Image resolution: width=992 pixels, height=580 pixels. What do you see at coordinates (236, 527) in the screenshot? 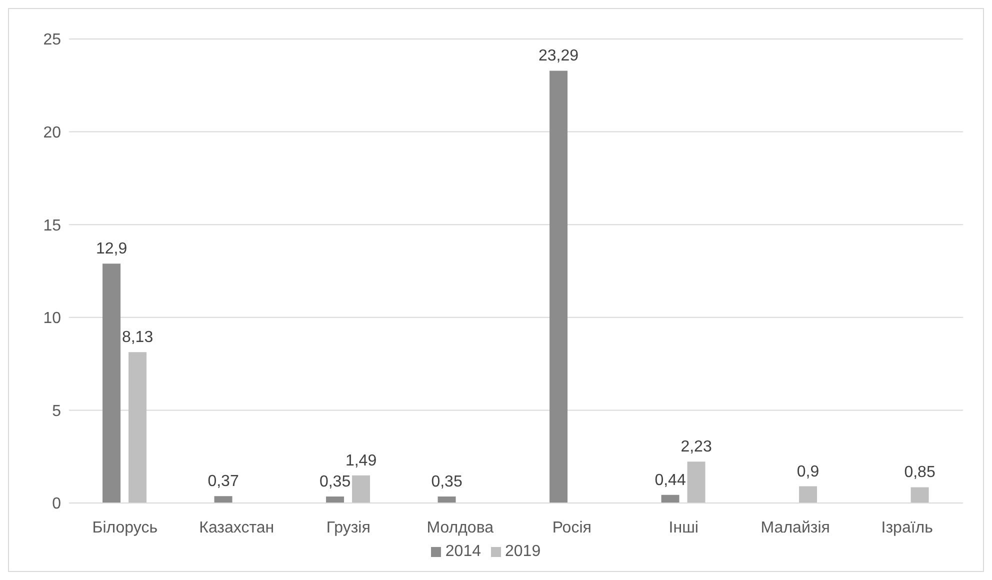
I see `x-tick-label: Казахстан` at bounding box center [236, 527].